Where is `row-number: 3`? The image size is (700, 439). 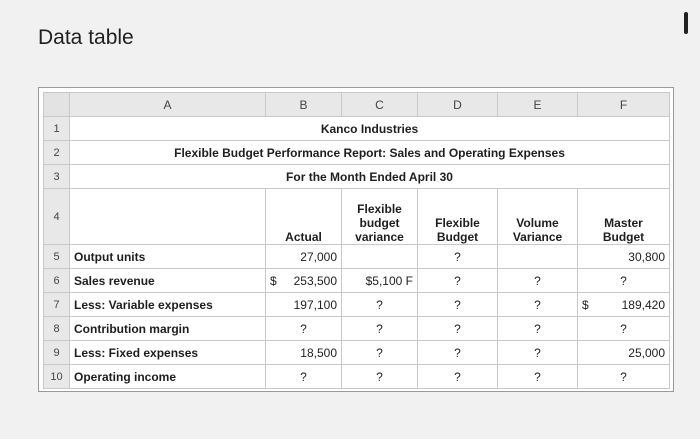
row-number: 3 is located at coordinates (56, 176).